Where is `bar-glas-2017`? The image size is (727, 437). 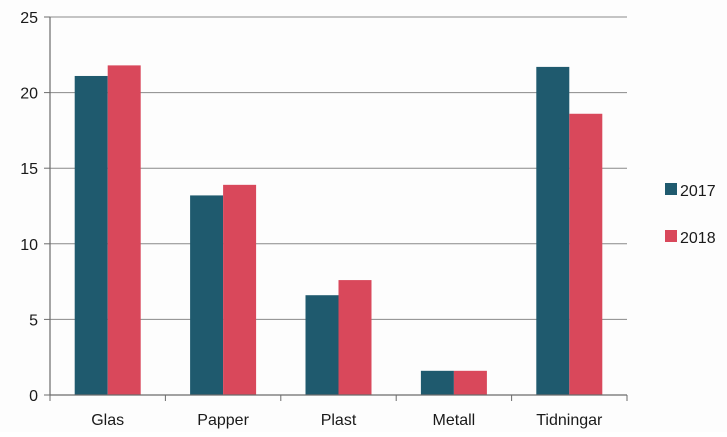
bar-glas-2017 is located at coordinates (91, 235).